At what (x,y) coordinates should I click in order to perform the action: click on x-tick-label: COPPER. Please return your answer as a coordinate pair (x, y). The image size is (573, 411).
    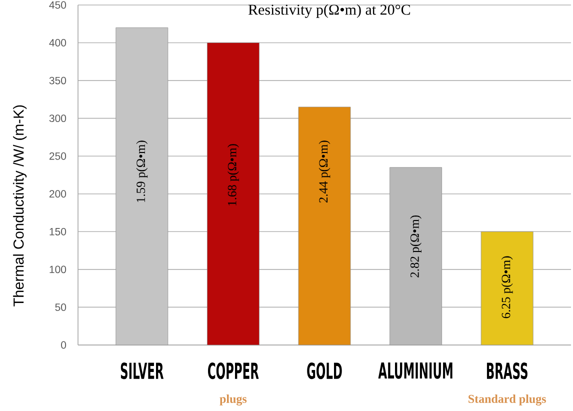
    Looking at the image, I should click on (233, 371).